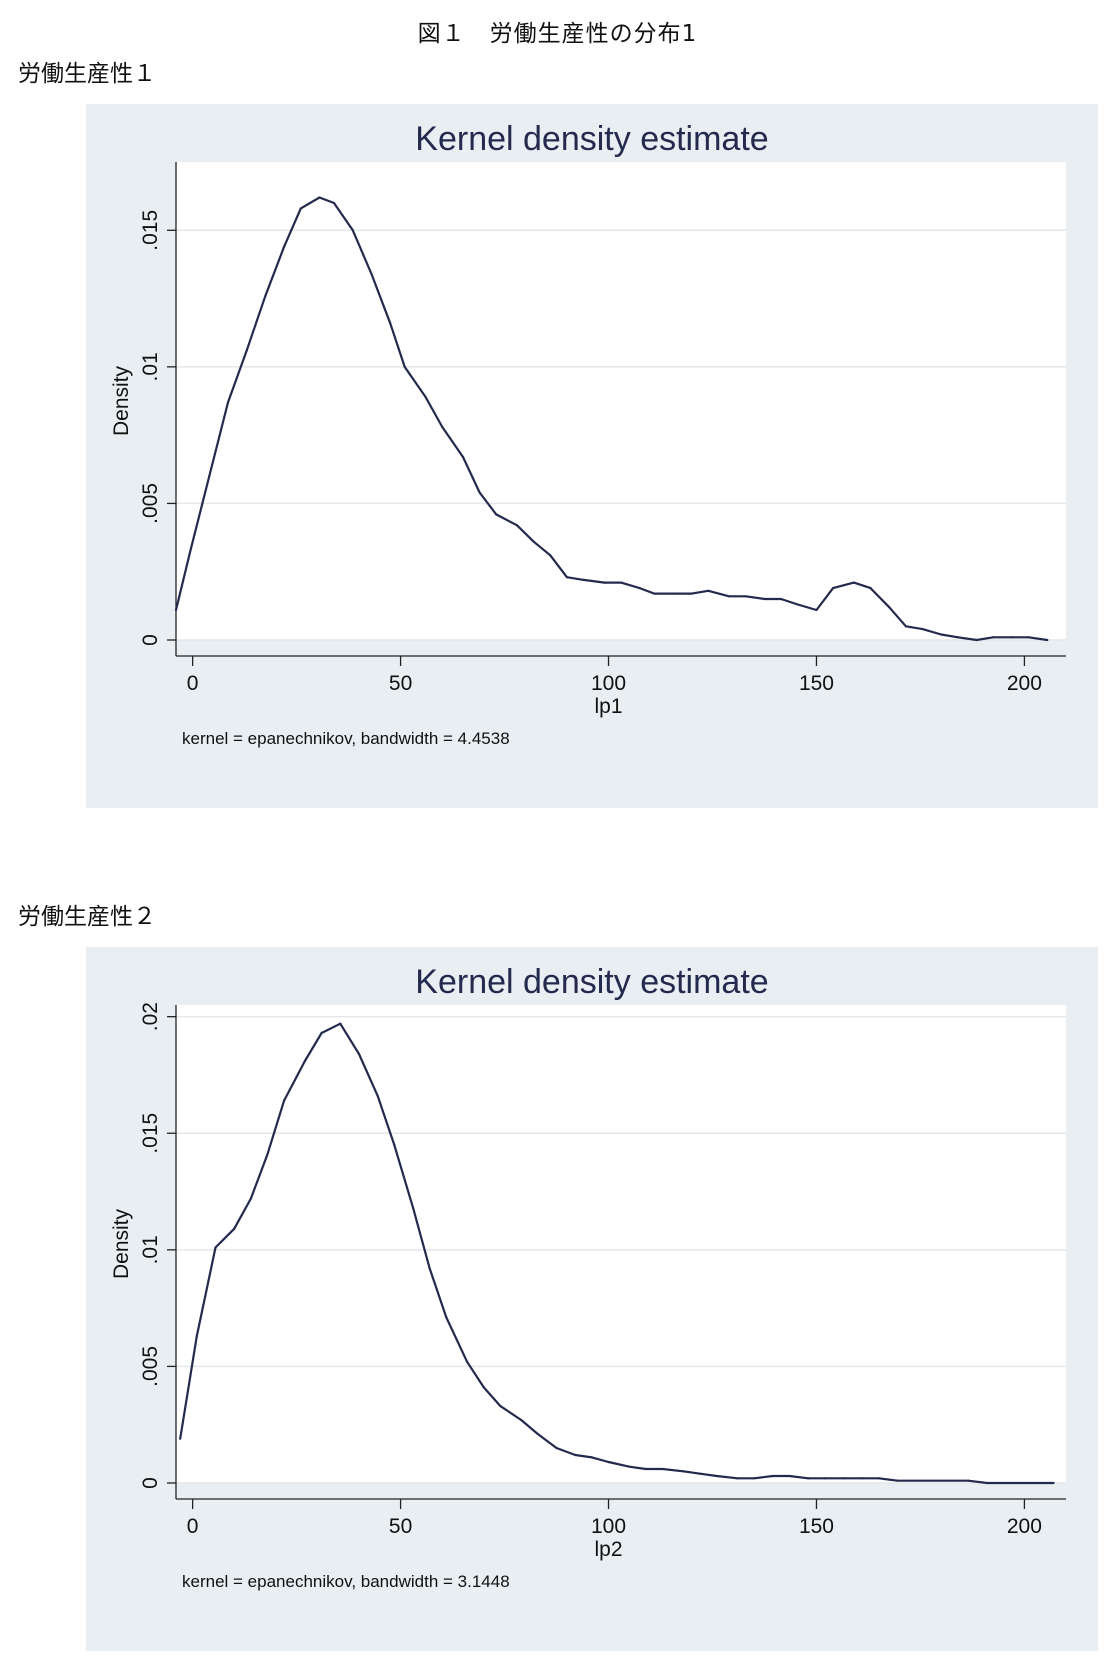 Image resolution: width=1115 pixels, height=1663 pixels. Describe the element at coordinates (150, 230) in the screenshot. I see `y-tick-label: .015` at that location.